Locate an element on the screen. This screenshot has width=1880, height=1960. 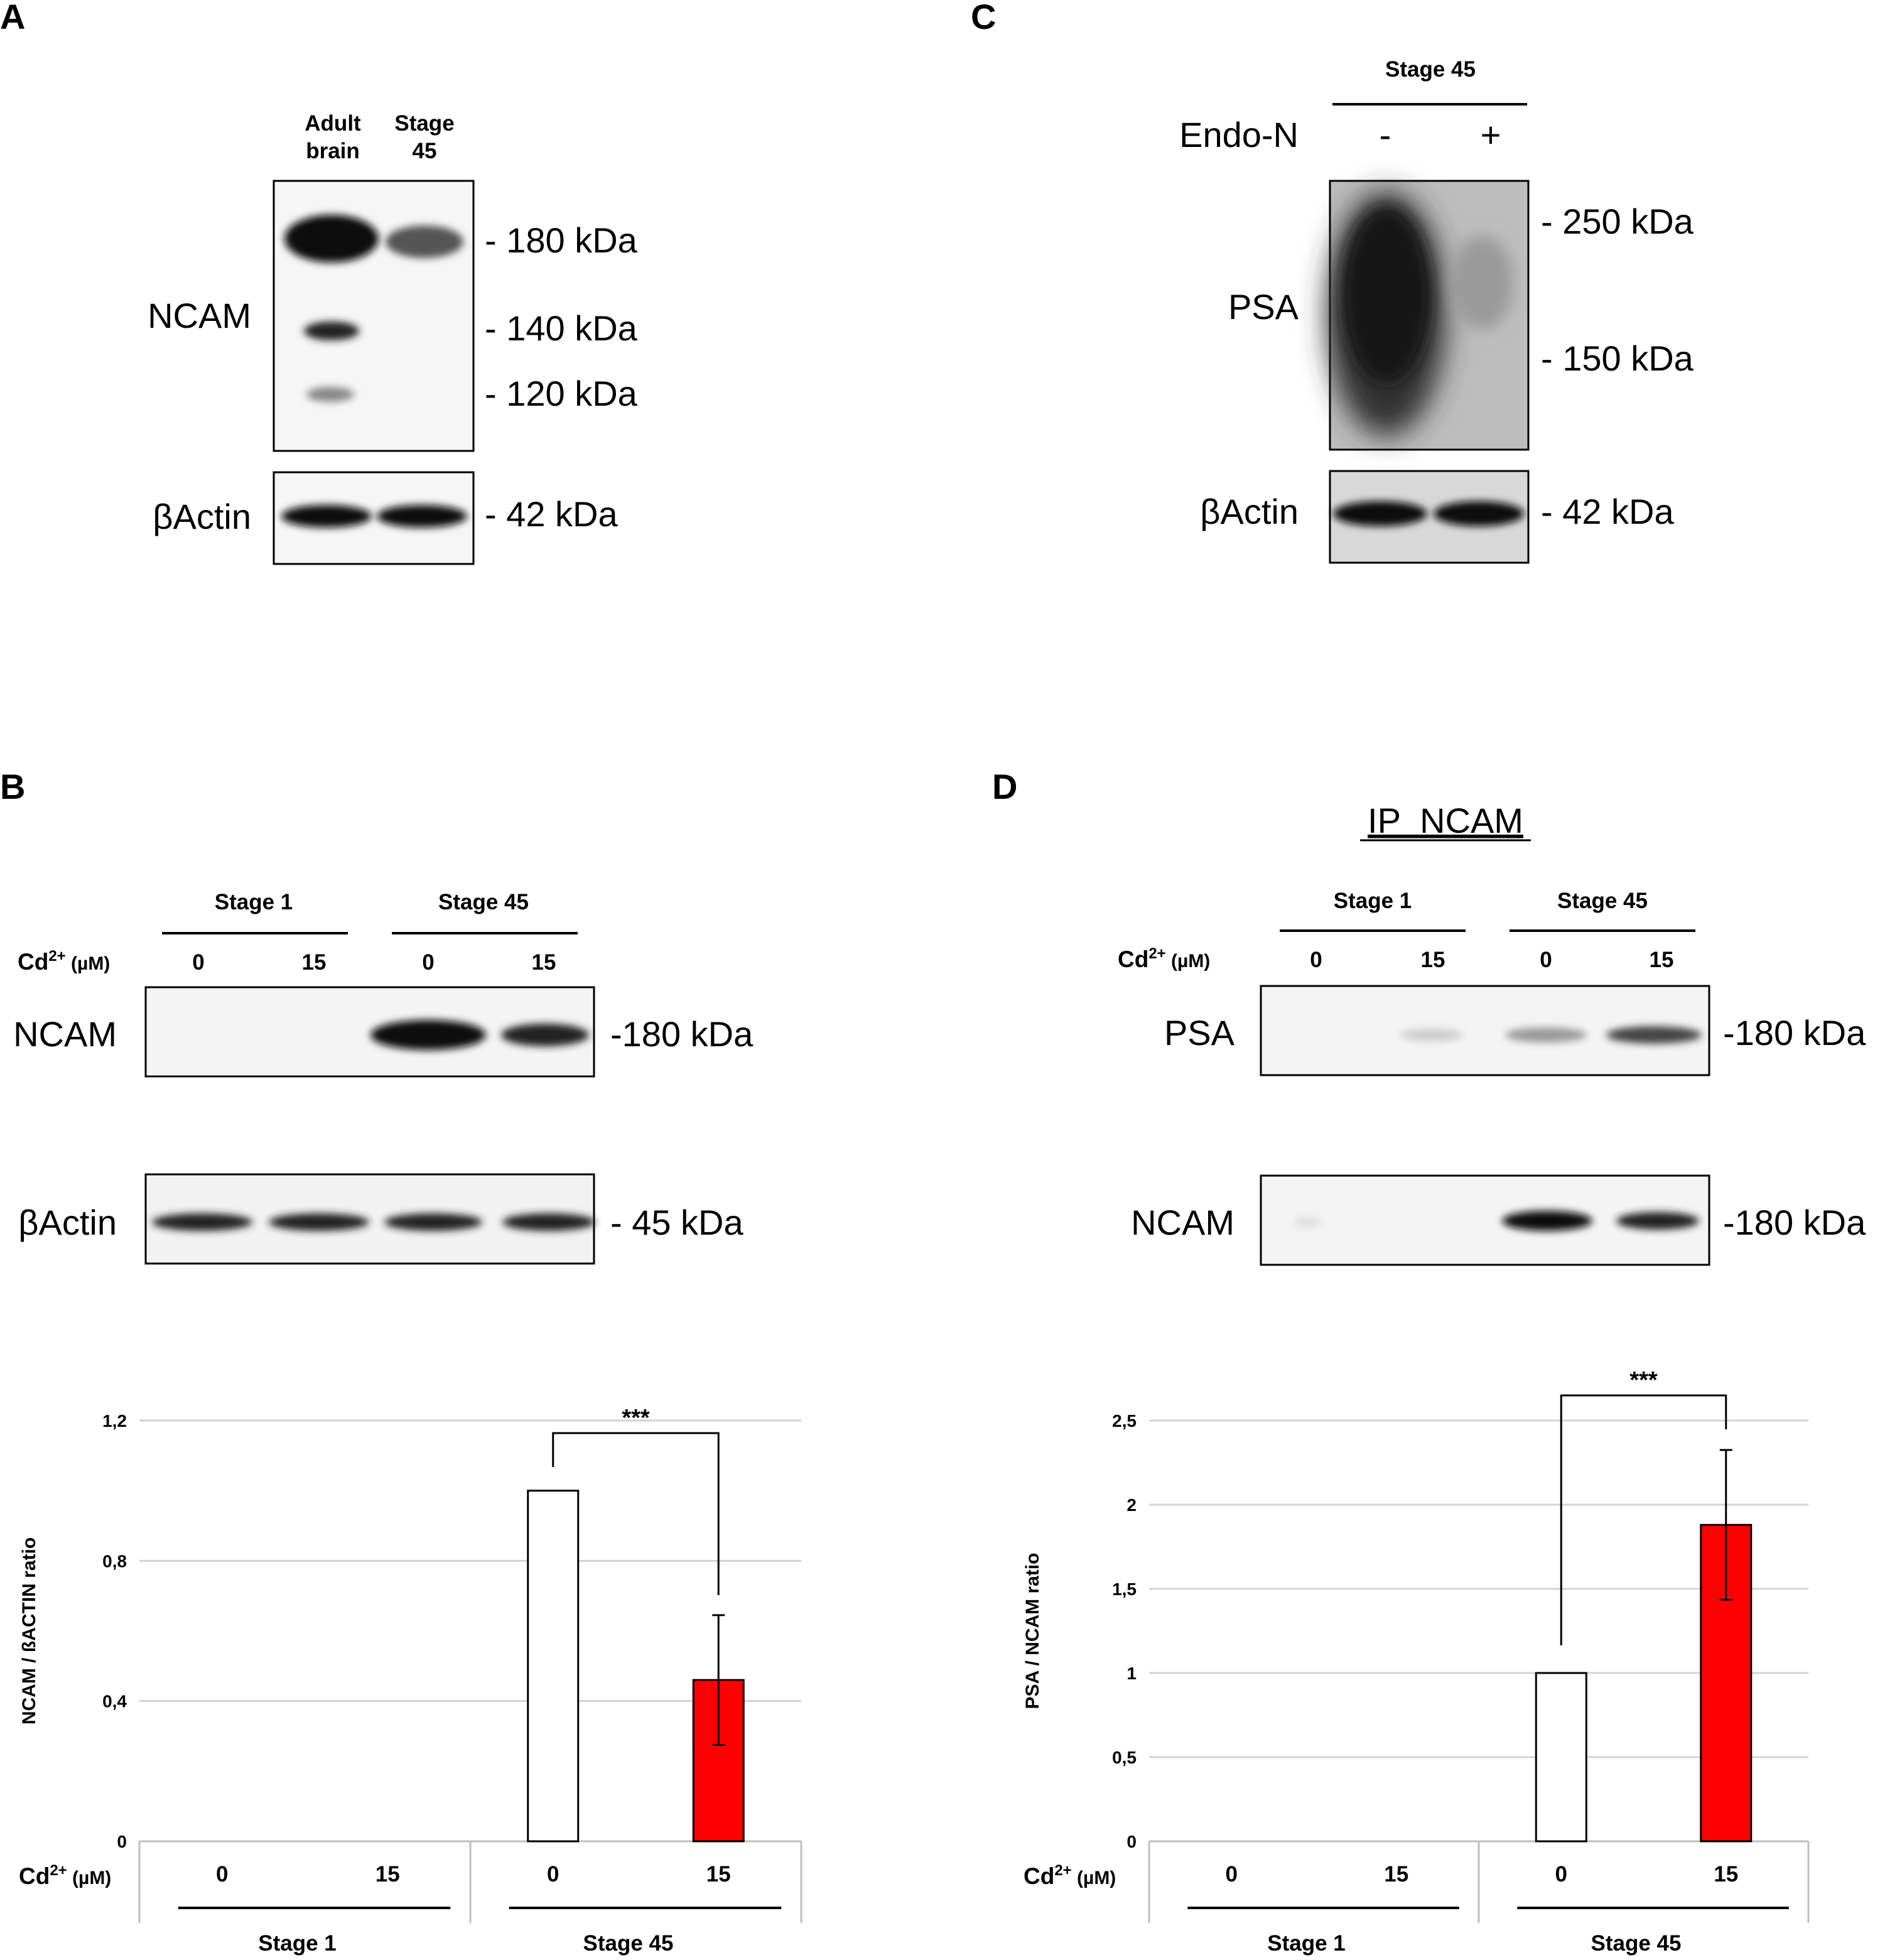
row-label-ncam-b: NCAM is located at coordinates (65, 1034).